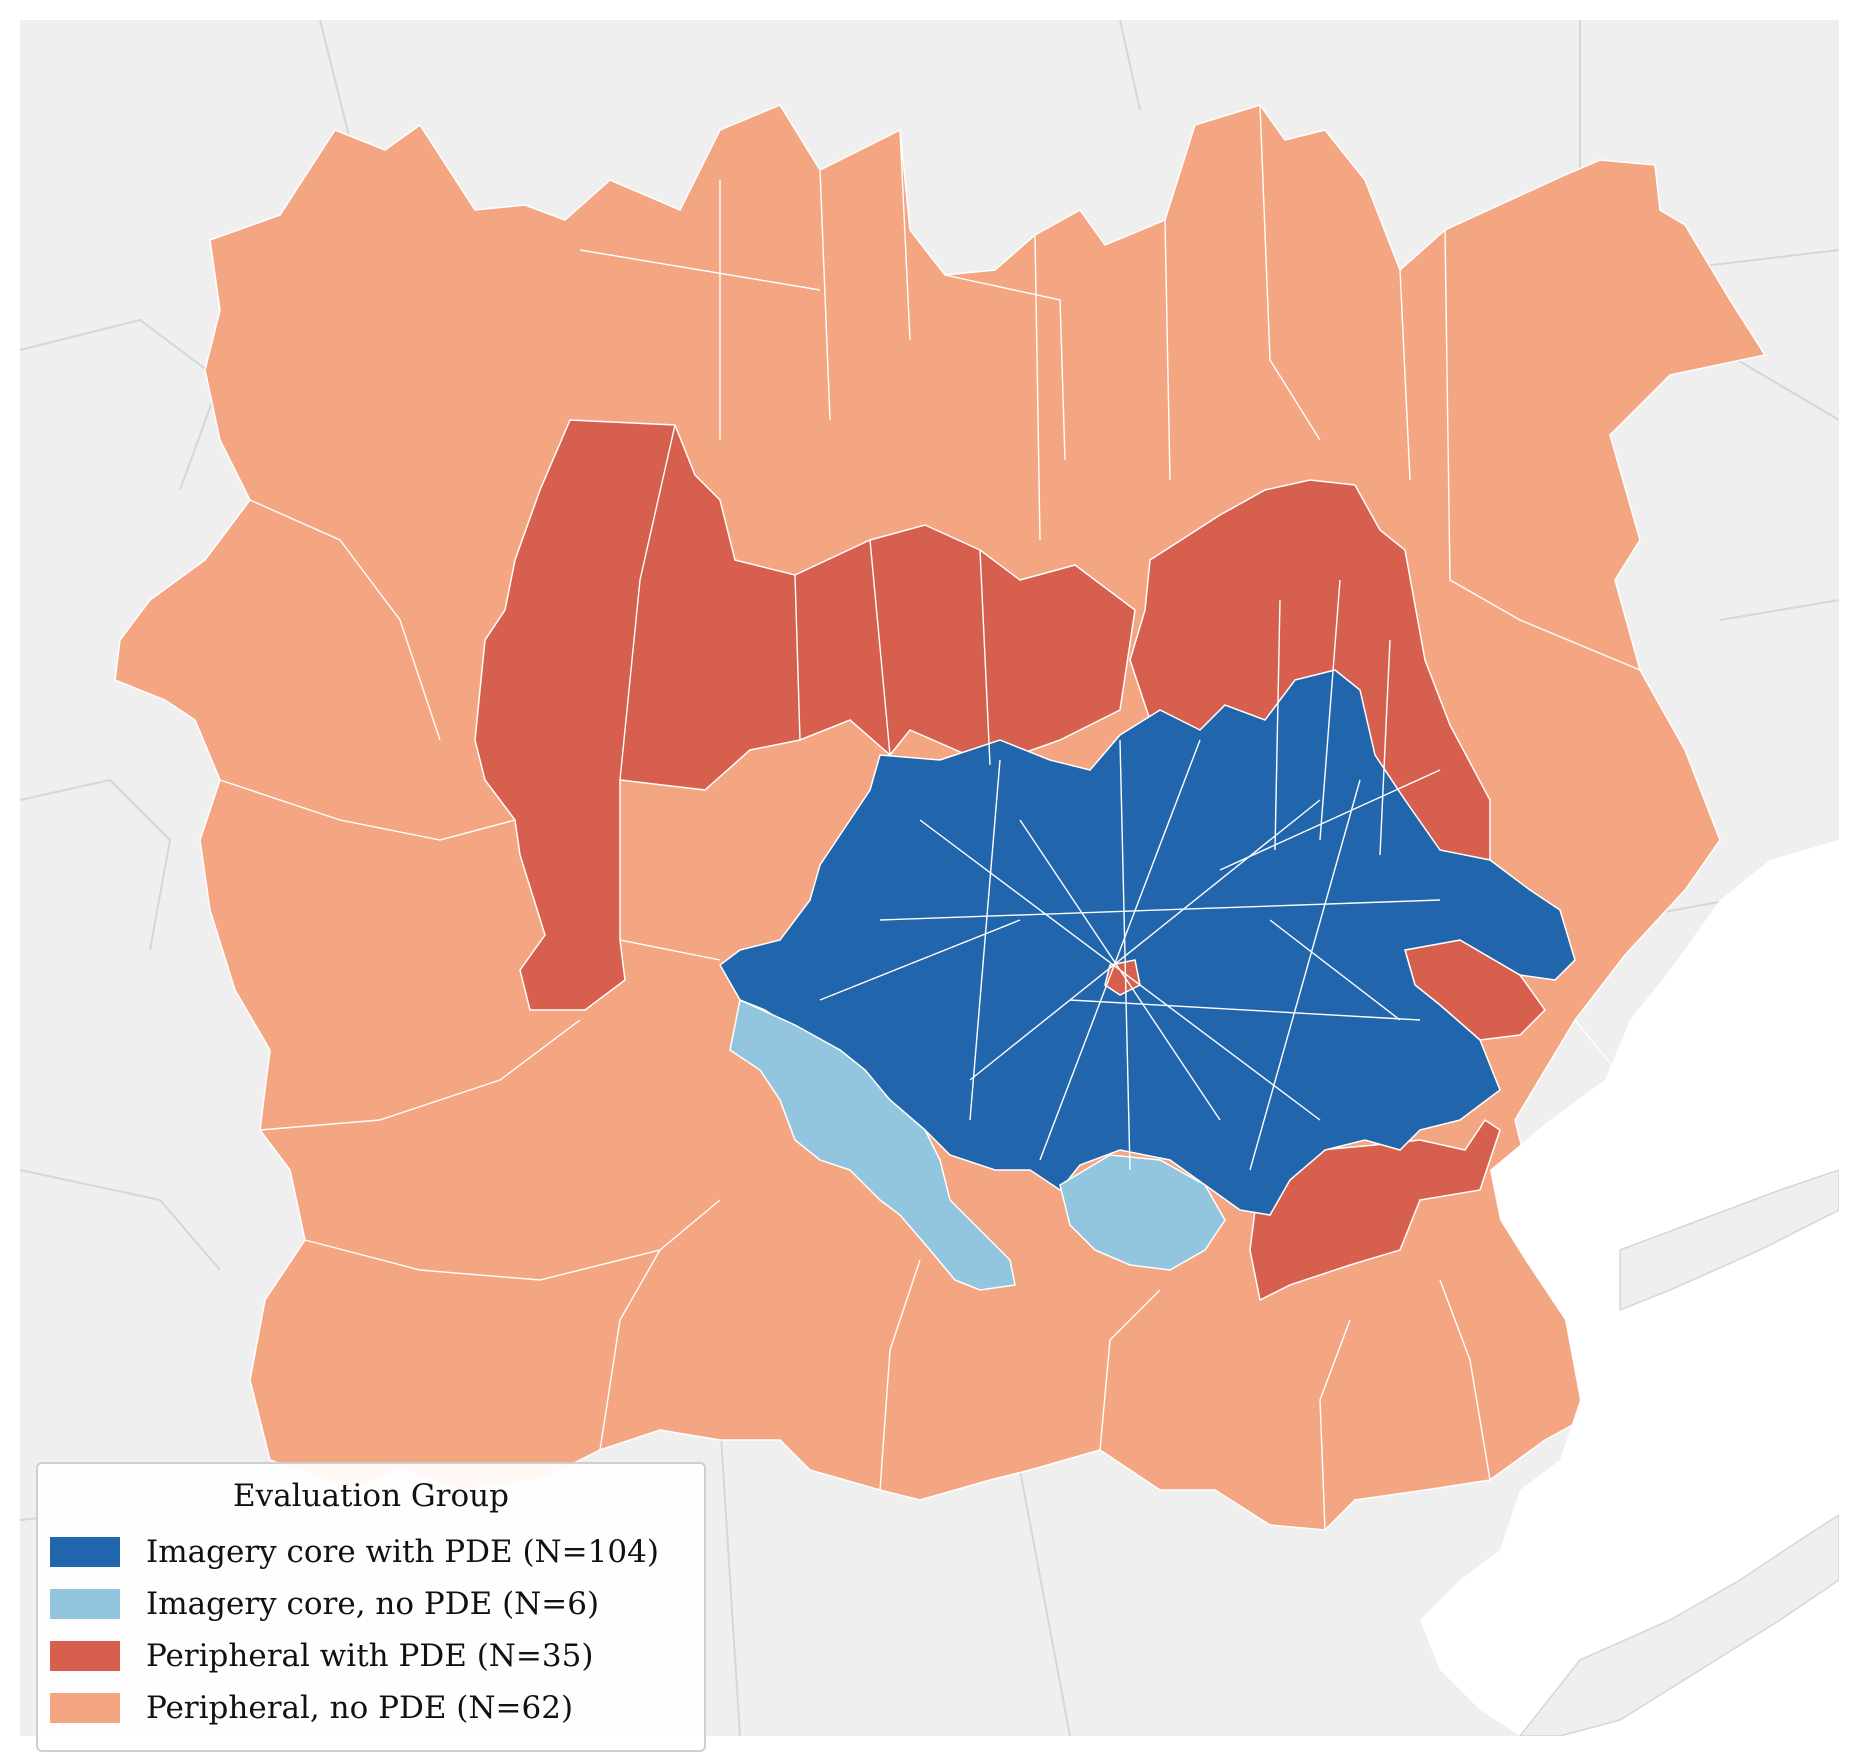 The height and width of the screenshot is (1756, 1859). Describe the element at coordinates (977, 1144) in the screenshot. I see `region-imagery-core-no-pde` at that location.